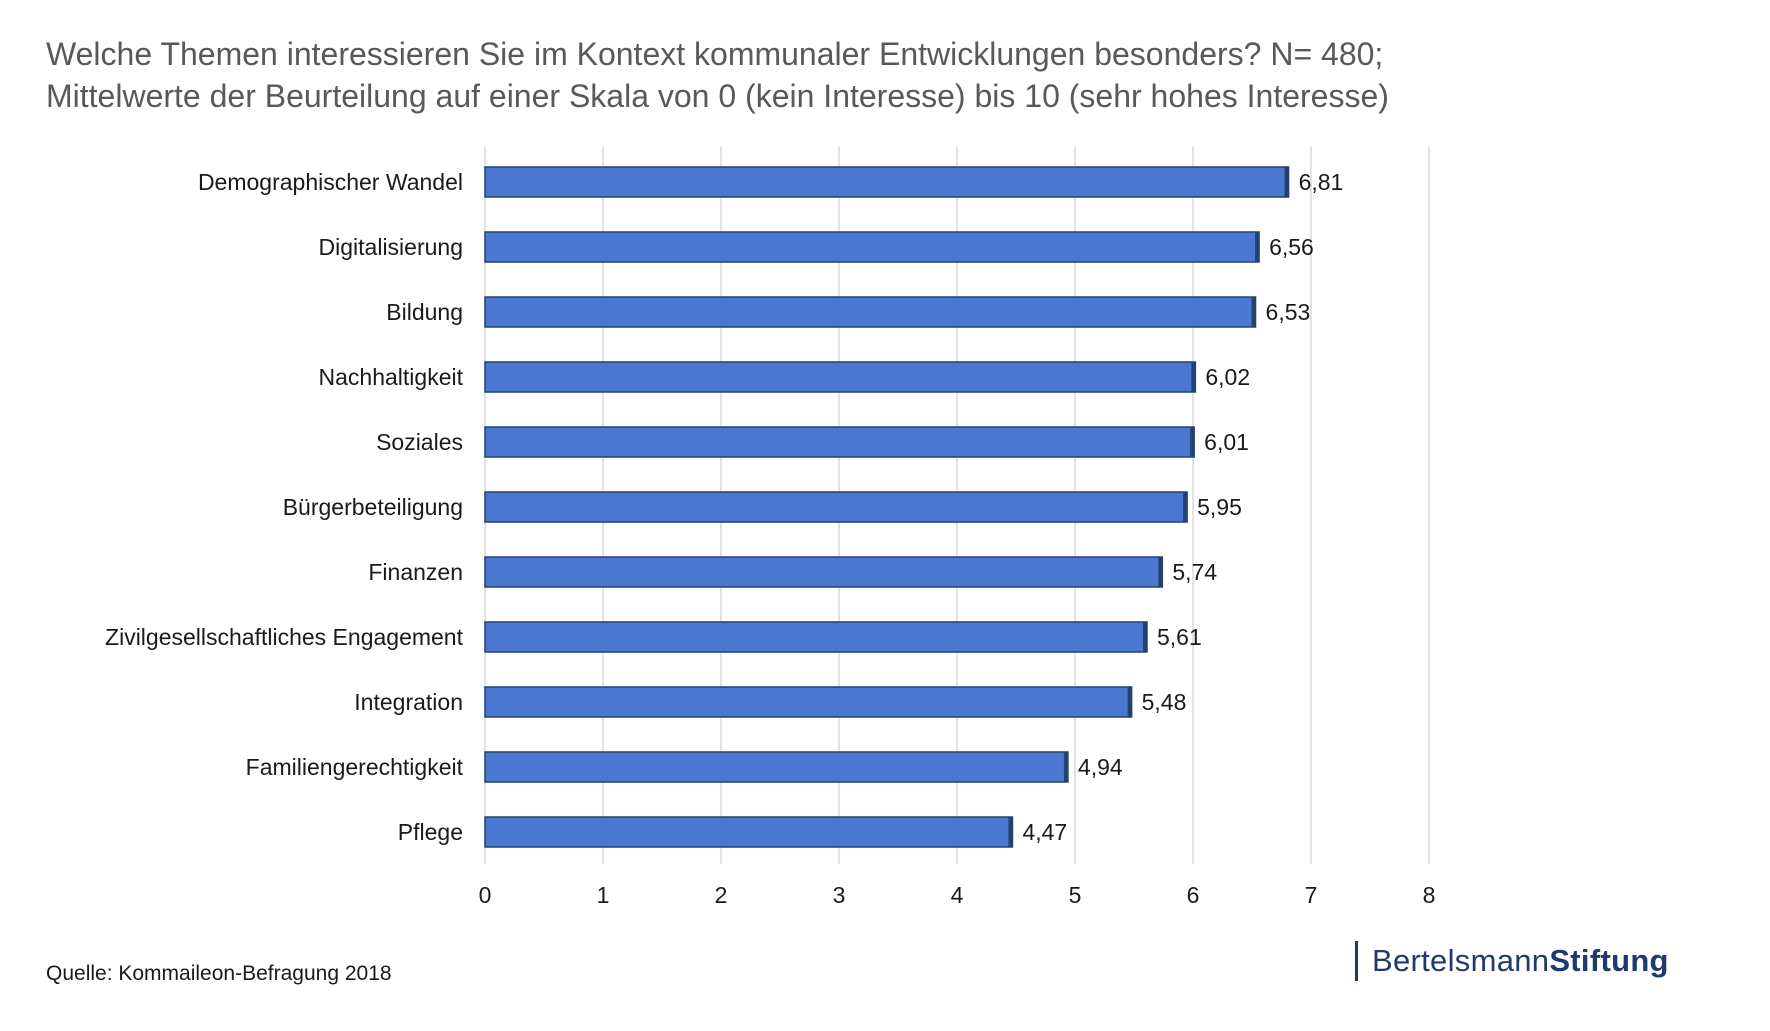  What do you see at coordinates (424, 312) in the screenshot?
I see `category-label: Bildung` at bounding box center [424, 312].